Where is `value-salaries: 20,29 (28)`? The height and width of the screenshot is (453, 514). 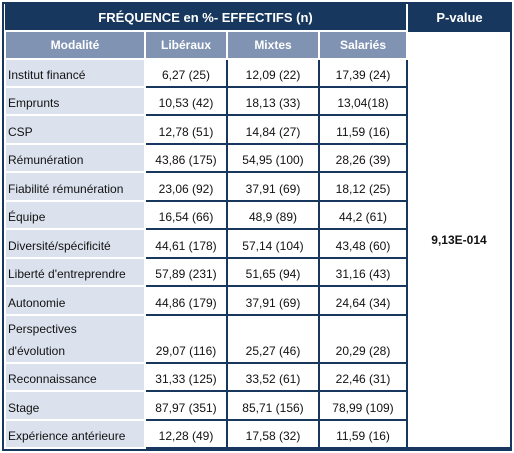 value-salaries: 20,29 (28) is located at coordinates (363, 339).